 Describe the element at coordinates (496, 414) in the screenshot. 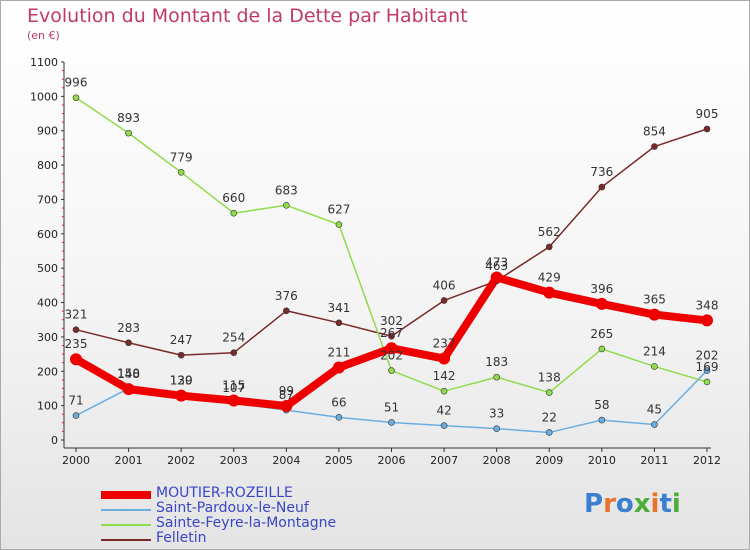

I see `data-label: 33` at that location.